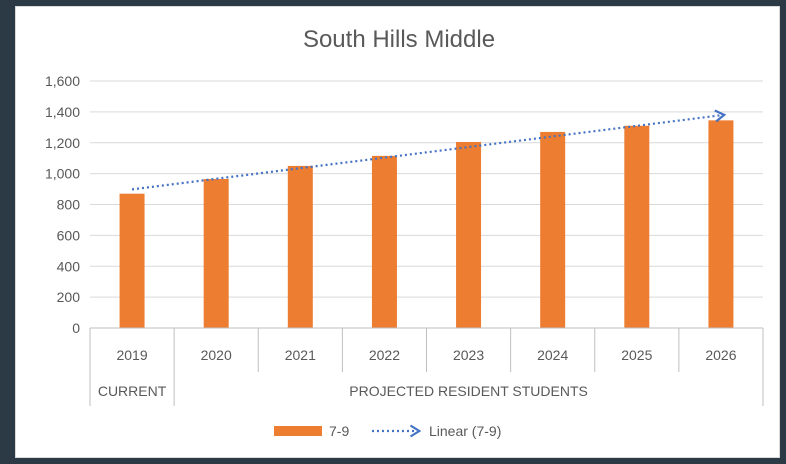 The height and width of the screenshot is (464, 786). I want to click on y-axis: 0 200 400 600 800 1,000 1,200 1,400 1,600, so click(62, 204).